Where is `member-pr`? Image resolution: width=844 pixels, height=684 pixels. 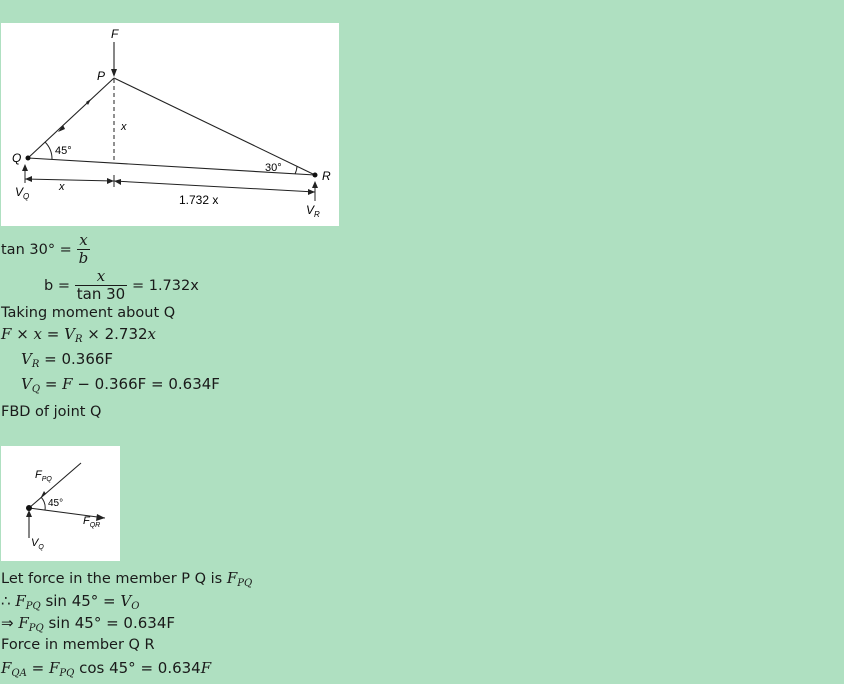
member-pr is located at coordinates (214, 126).